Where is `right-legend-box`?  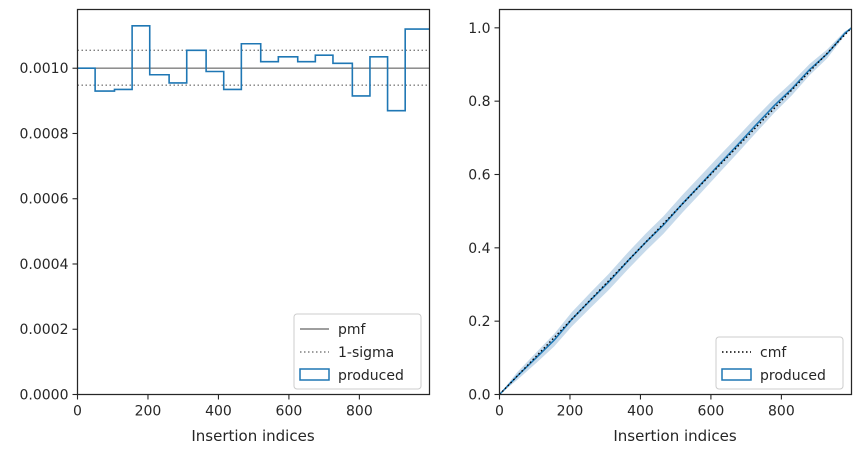 right-legend-box is located at coordinates (779, 363).